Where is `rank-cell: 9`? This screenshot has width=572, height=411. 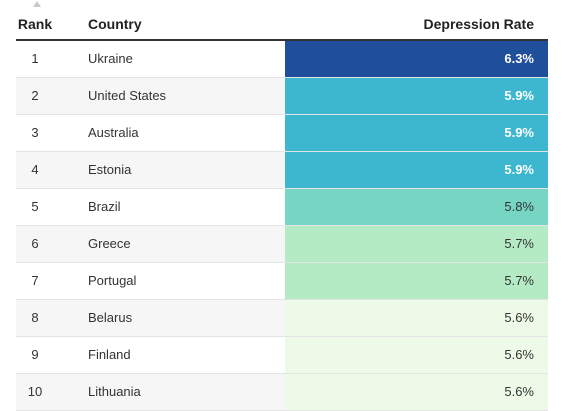 rank-cell: 9 is located at coordinates (35, 354).